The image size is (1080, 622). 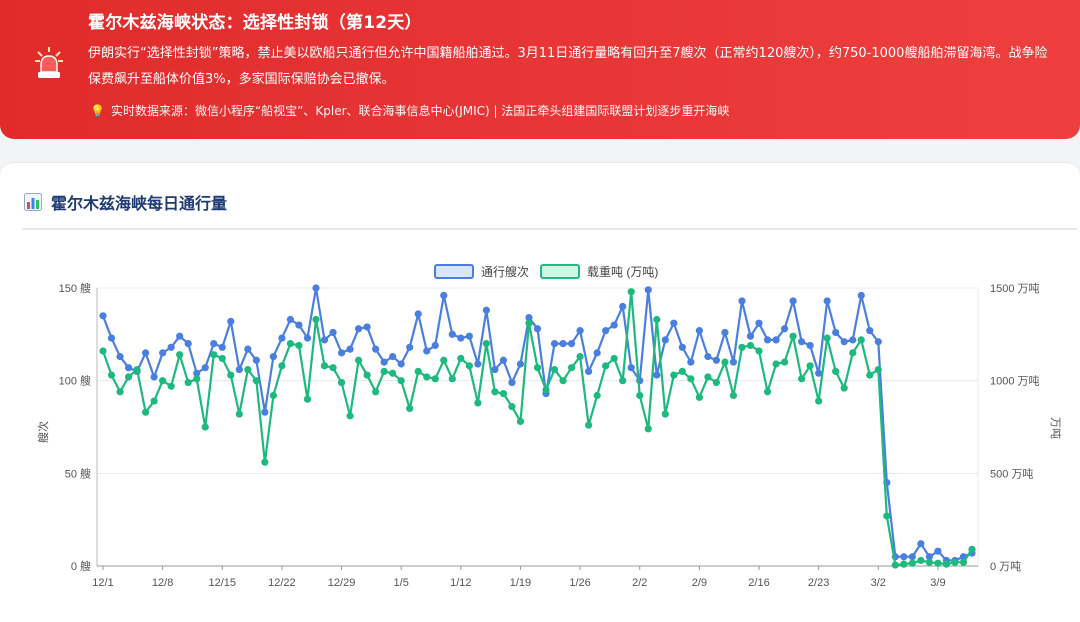 I want to click on chart-legend: 通行艘次 载重吨 (万吨), so click(x=546, y=271).